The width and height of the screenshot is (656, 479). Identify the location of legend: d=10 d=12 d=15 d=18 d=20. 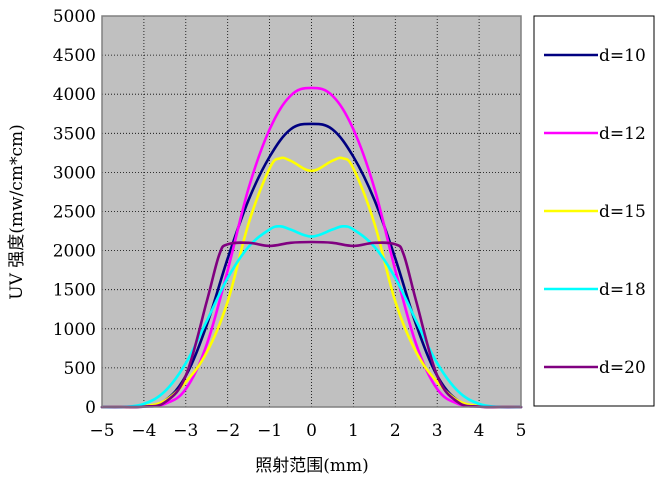
(595, 212).